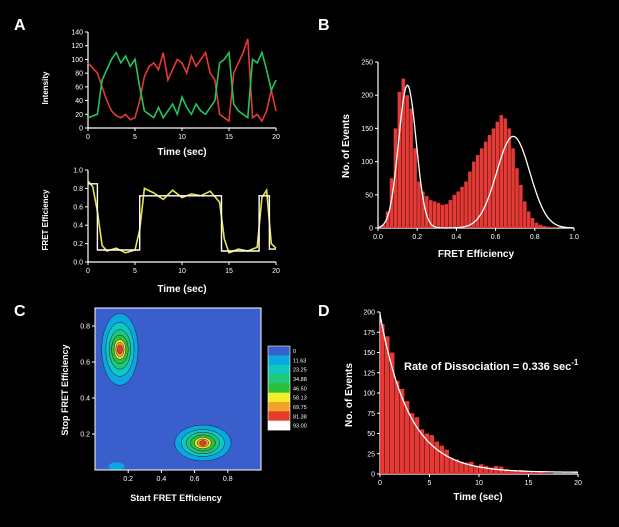  What do you see at coordinates (477, 497) in the screenshot?
I see `x-axis-label: Time (sec)` at bounding box center [477, 497].